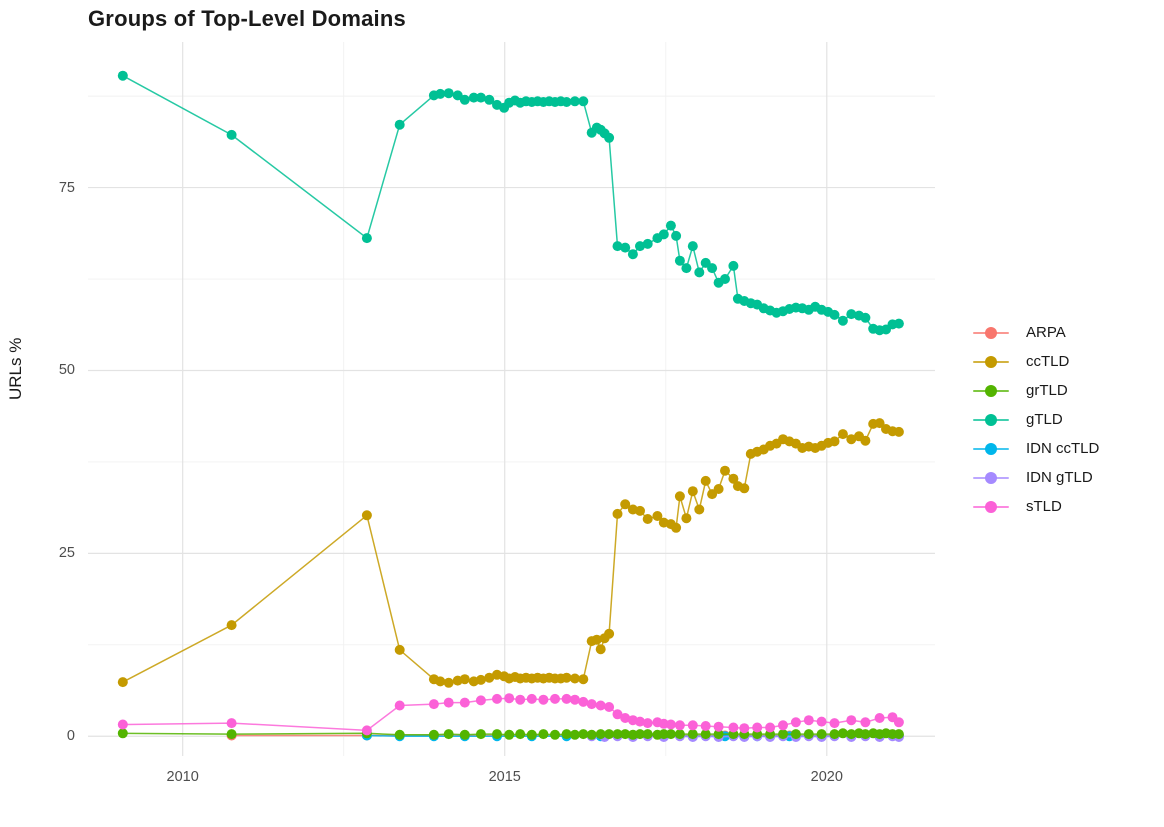  I want to click on y-tick-label: 50, so click(66, 370).